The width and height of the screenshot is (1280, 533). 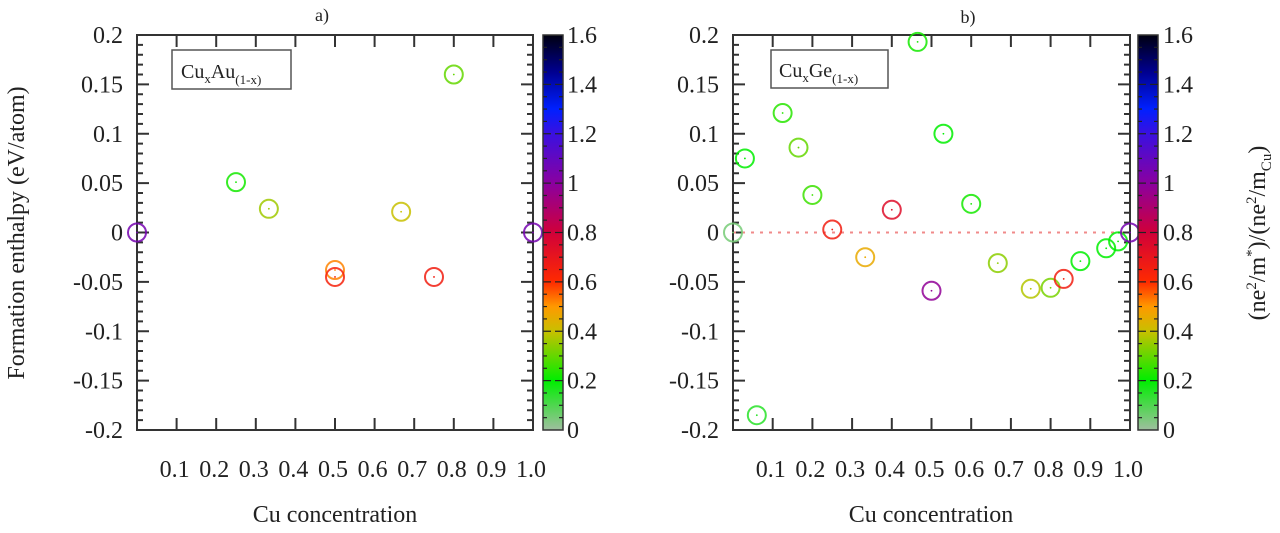 I want to click on panel-a-x-axis-title: Cu concentration, so click(x=335, y=515).